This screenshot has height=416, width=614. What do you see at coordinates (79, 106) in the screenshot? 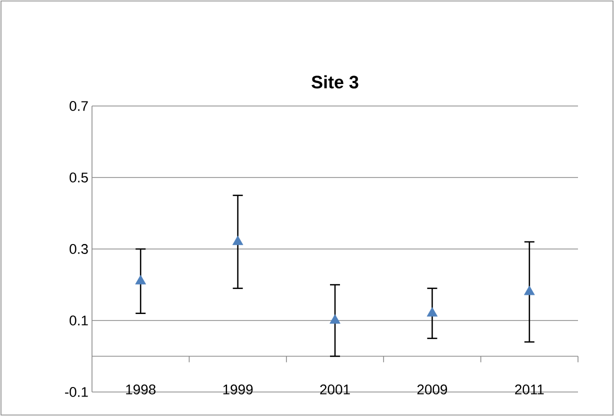
I see `y-tick-label: 0.7` at bounding box center [79, 106].